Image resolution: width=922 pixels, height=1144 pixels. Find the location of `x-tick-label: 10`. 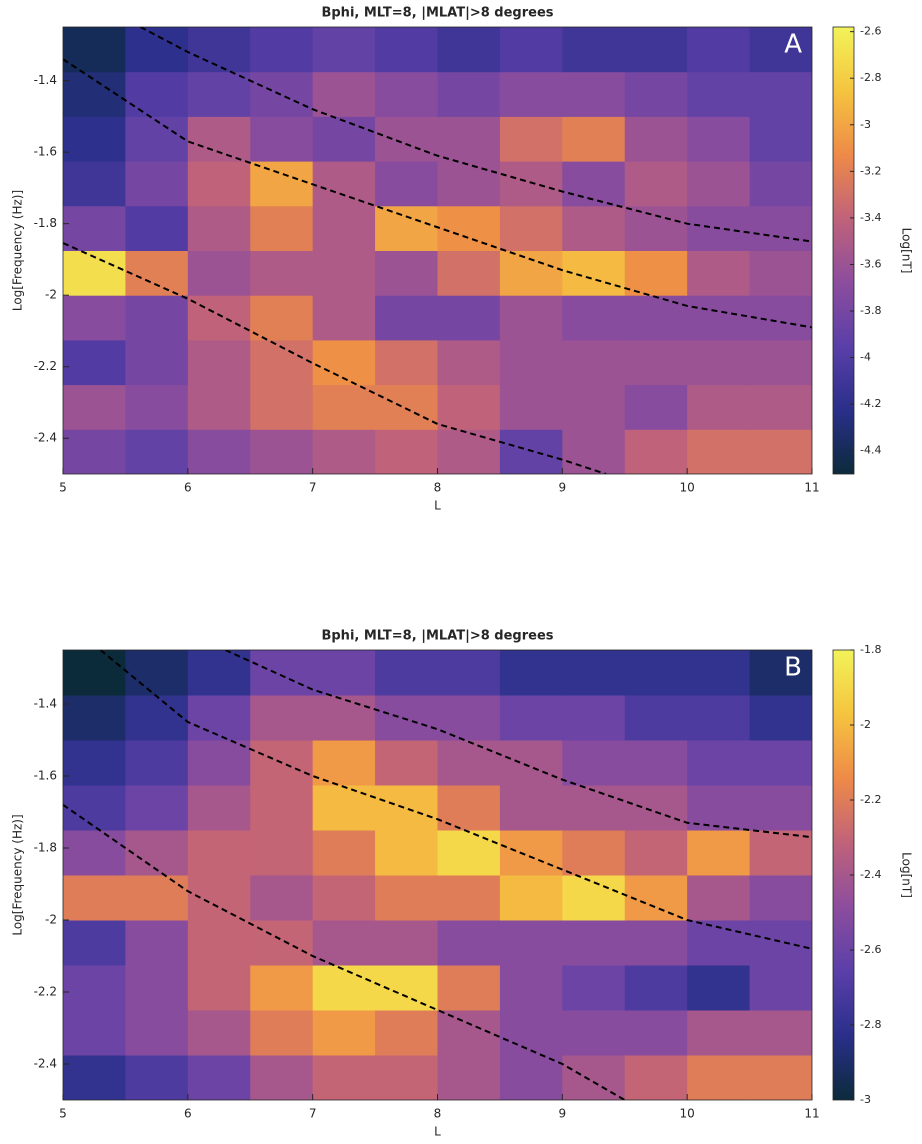

x-tick-label: 10 is located at coordinates (687, 1114).